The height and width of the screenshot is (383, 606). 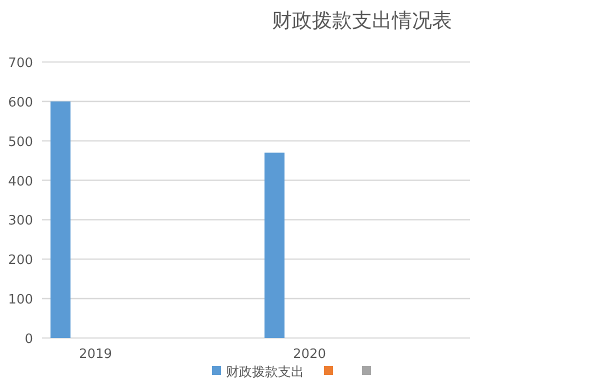 What do you see at coordinates (20, 63) in the screenshot?
I see `y-tick-label: 700` at bounding box center [20, 63].